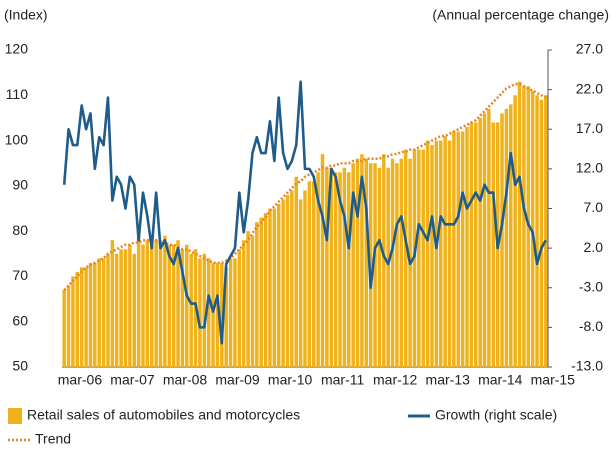  Describe the element at coordinates (591, 286) in the screenshot. I see `y2-tick-label: -3.0` at that location.